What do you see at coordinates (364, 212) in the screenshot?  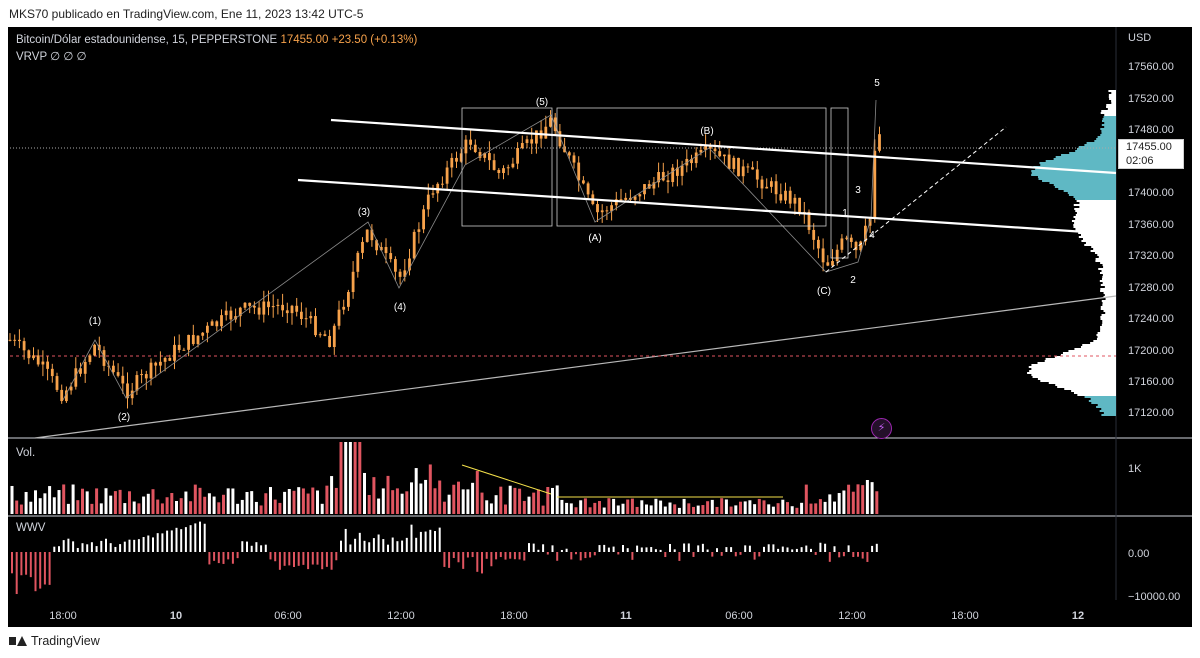 I see `wave-label-3: (3)` at bounding box center [364, 212].